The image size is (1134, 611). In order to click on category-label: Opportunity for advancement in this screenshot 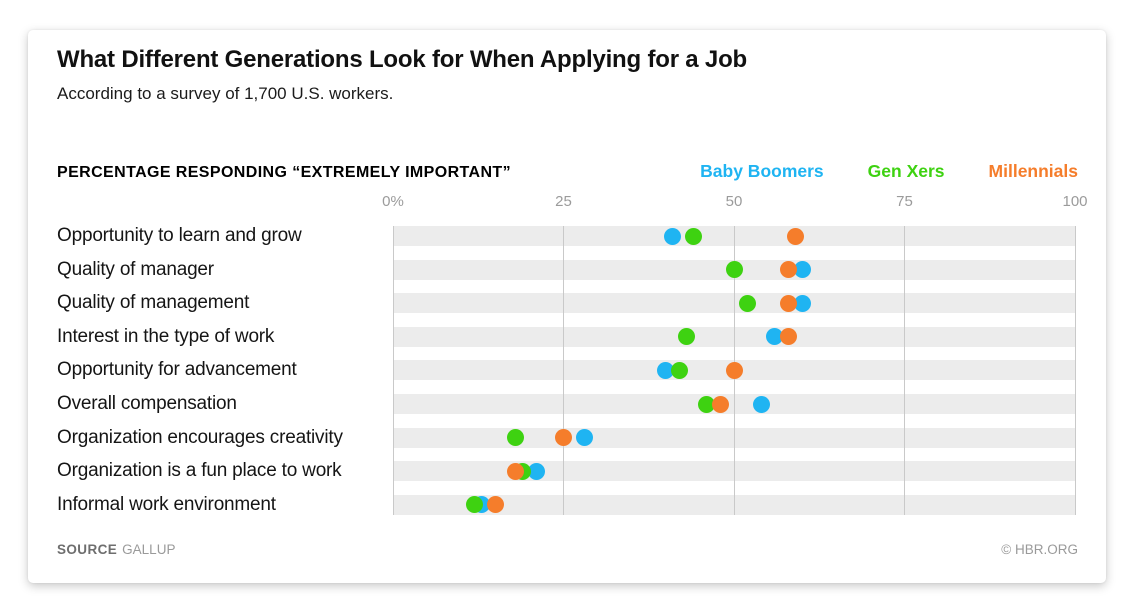, I will do `click(177, 370)`.